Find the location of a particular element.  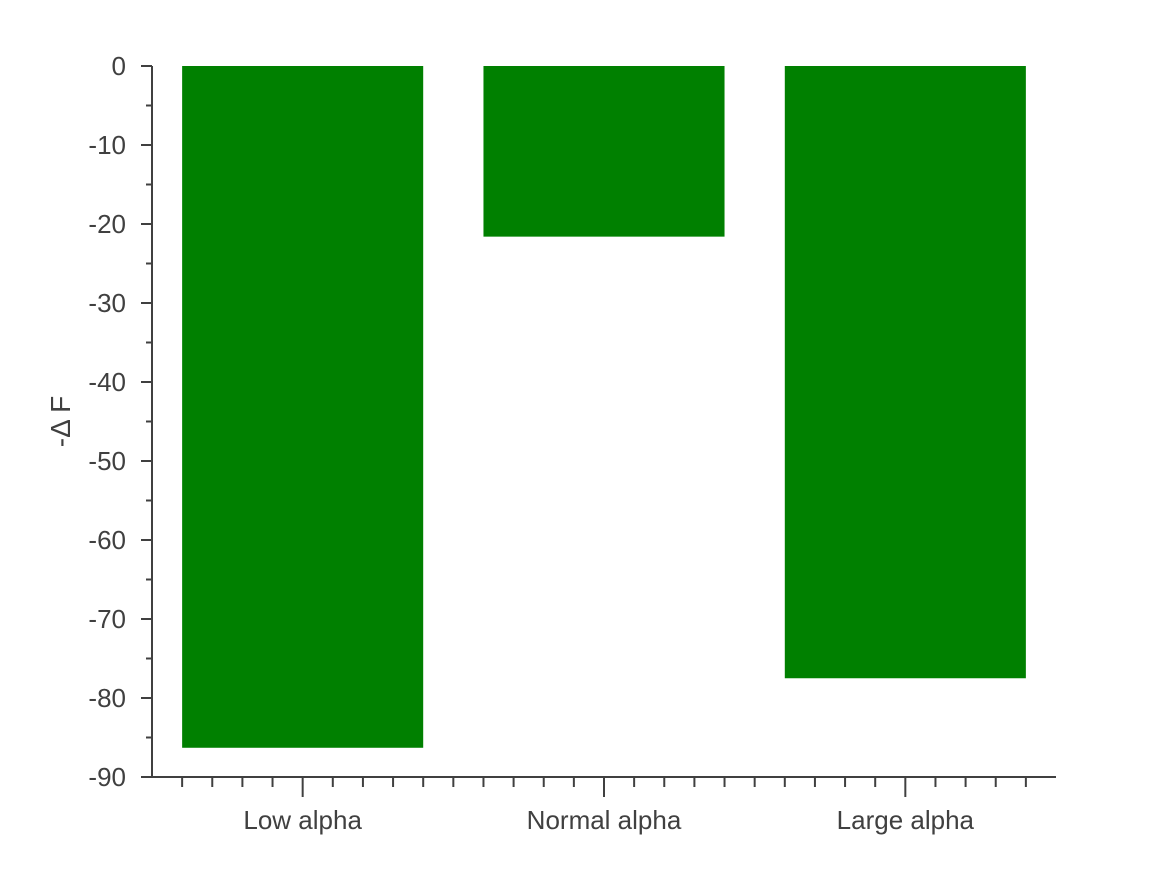

y-tick-label: -70 is located at coordinates (107, 619).